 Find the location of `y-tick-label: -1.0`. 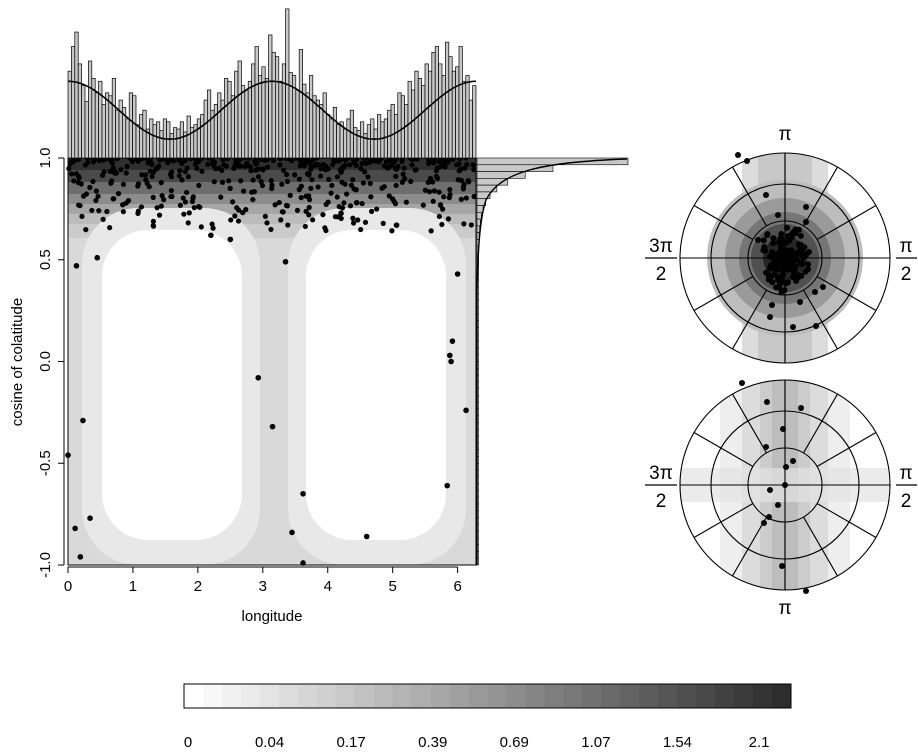

y-tick-label: -1.0 is located at coordinates (45, 565).